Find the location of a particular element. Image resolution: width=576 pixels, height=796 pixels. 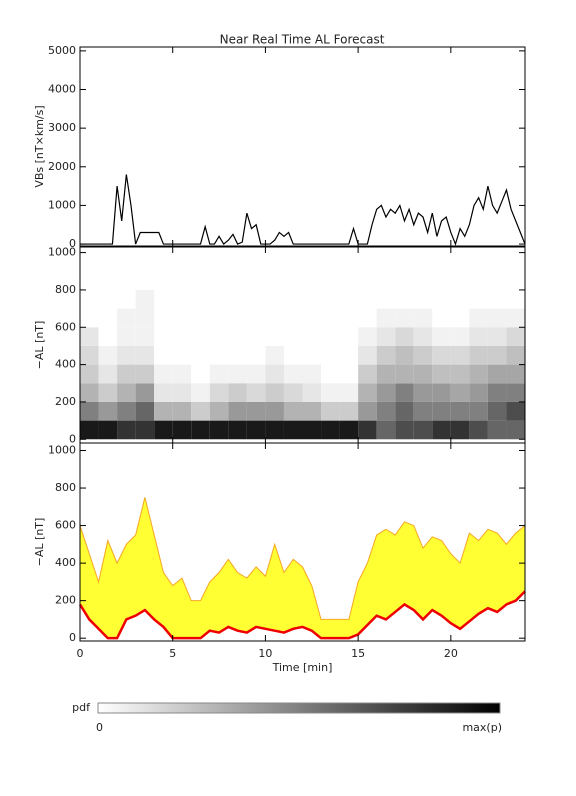

x-axis-label: Time [min] is located at coordinates (302, 667).